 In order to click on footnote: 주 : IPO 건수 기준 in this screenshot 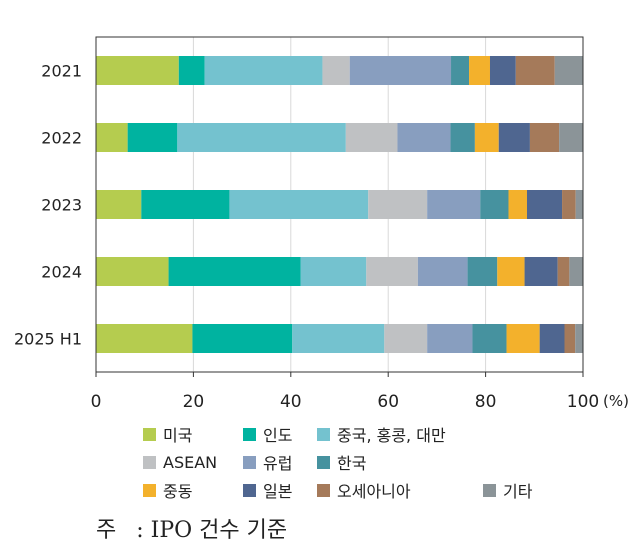, I will do `click(191, 528)`.